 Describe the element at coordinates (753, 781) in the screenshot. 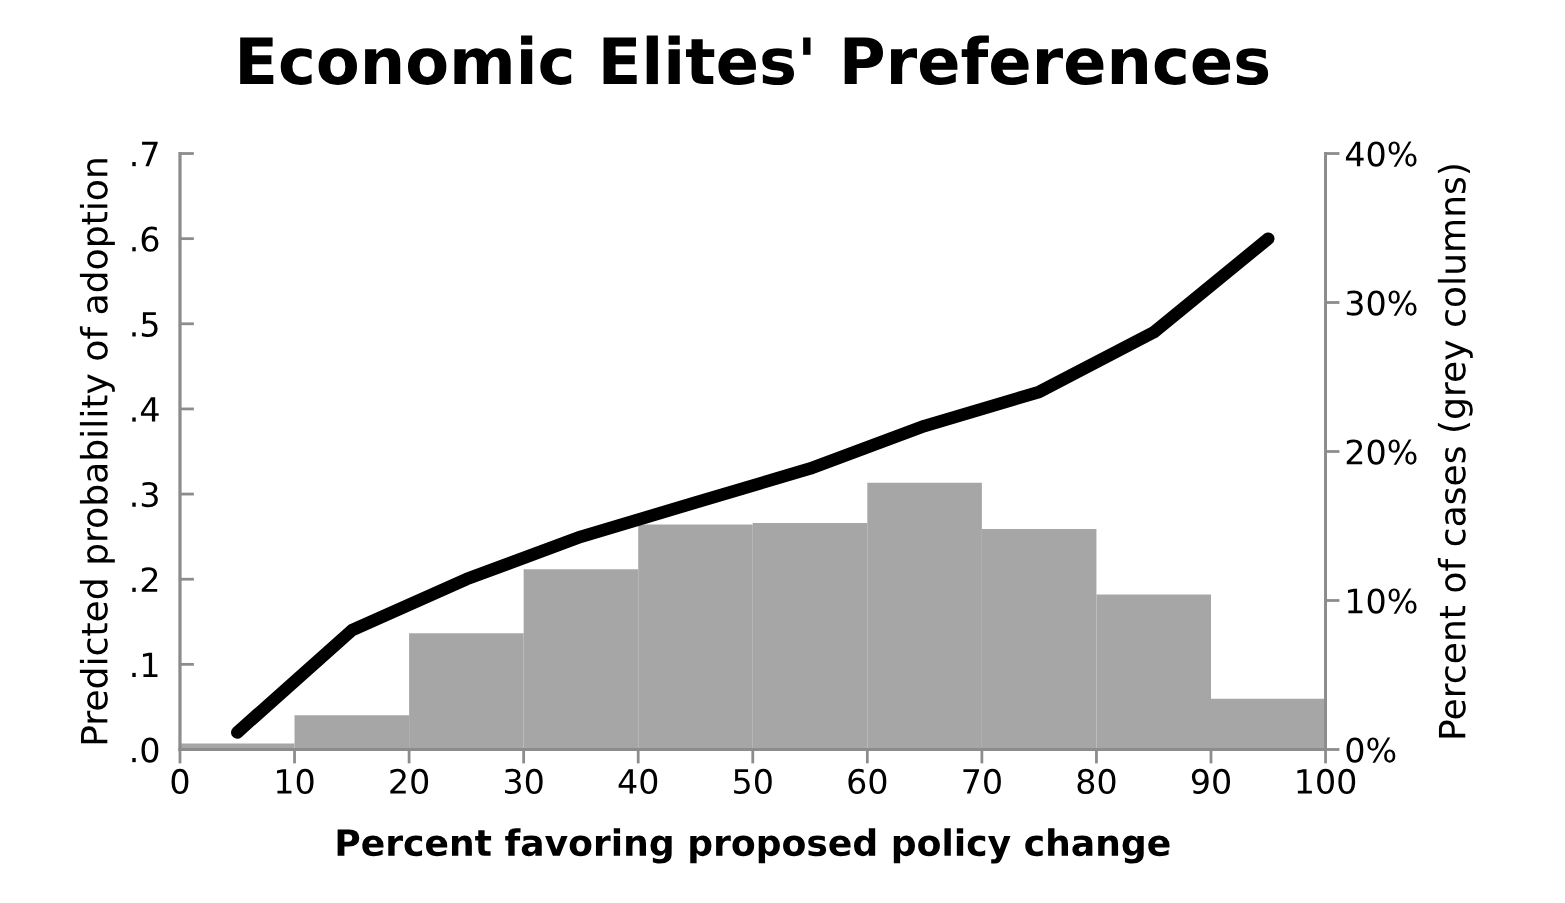

I see `x-tick-label: 50` at that location.